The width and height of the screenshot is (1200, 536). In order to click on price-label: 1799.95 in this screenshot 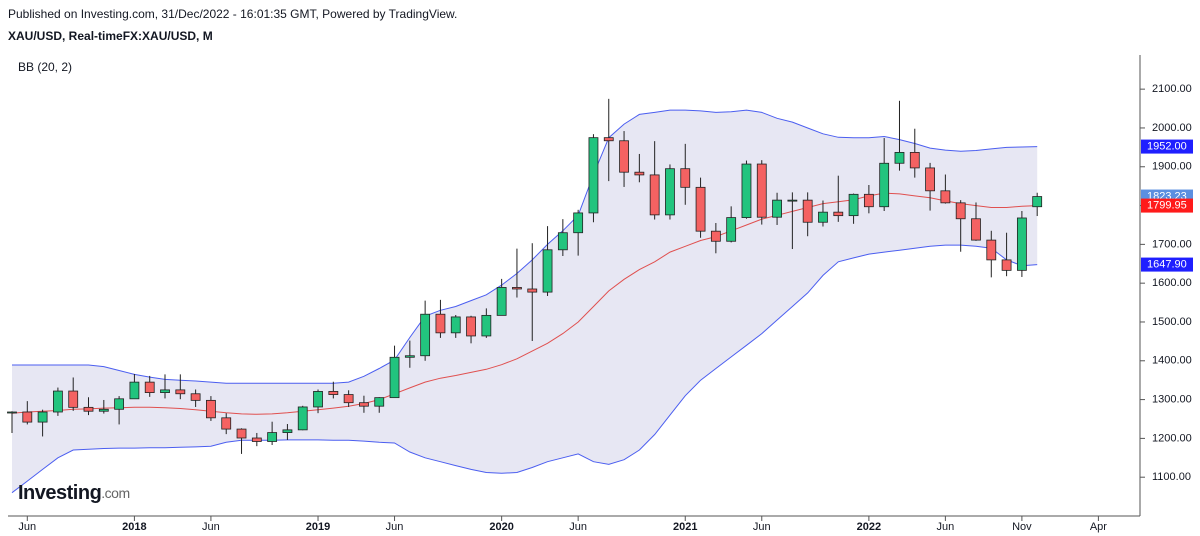, I will do `click(1167, 205)`.